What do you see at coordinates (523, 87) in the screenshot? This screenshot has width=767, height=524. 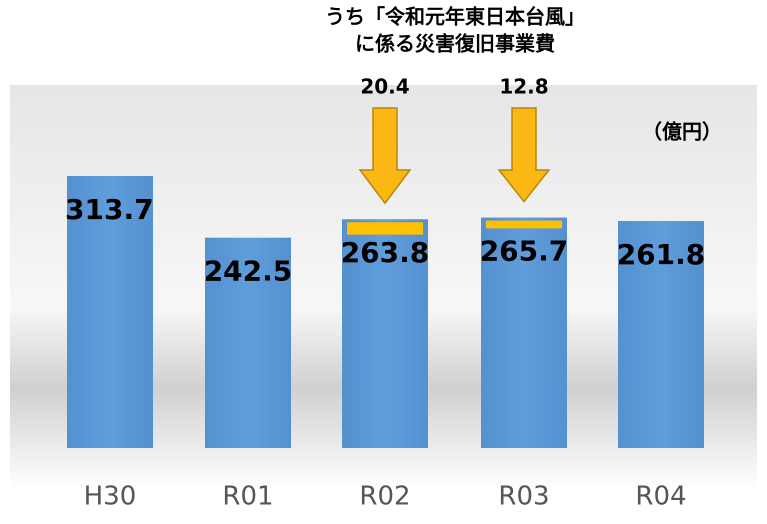 I see `overlay-label: 12.8` at bounding box center [523, 87].